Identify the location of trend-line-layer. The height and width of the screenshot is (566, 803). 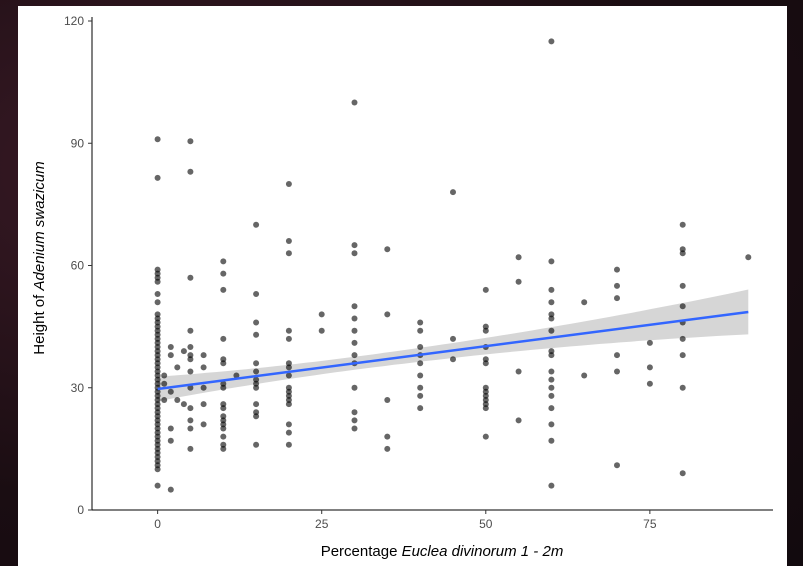
(453, 350).